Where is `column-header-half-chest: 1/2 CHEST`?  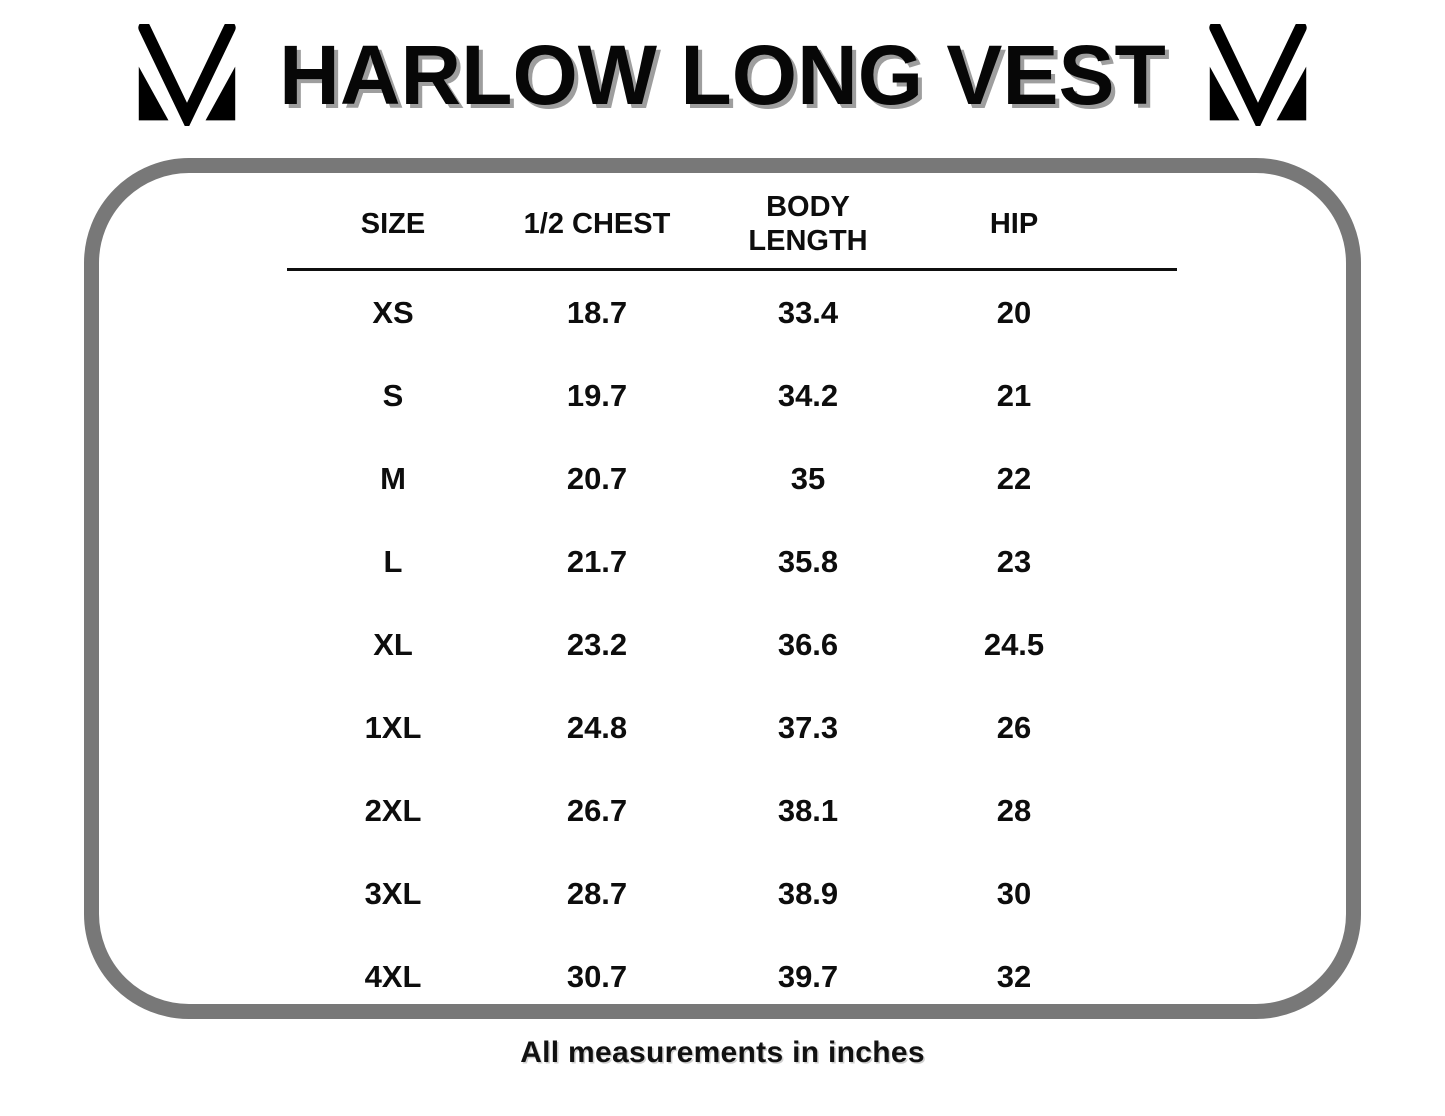 column-header-half-chest: 1/2 CHEST is located at coordinates (597, 223).